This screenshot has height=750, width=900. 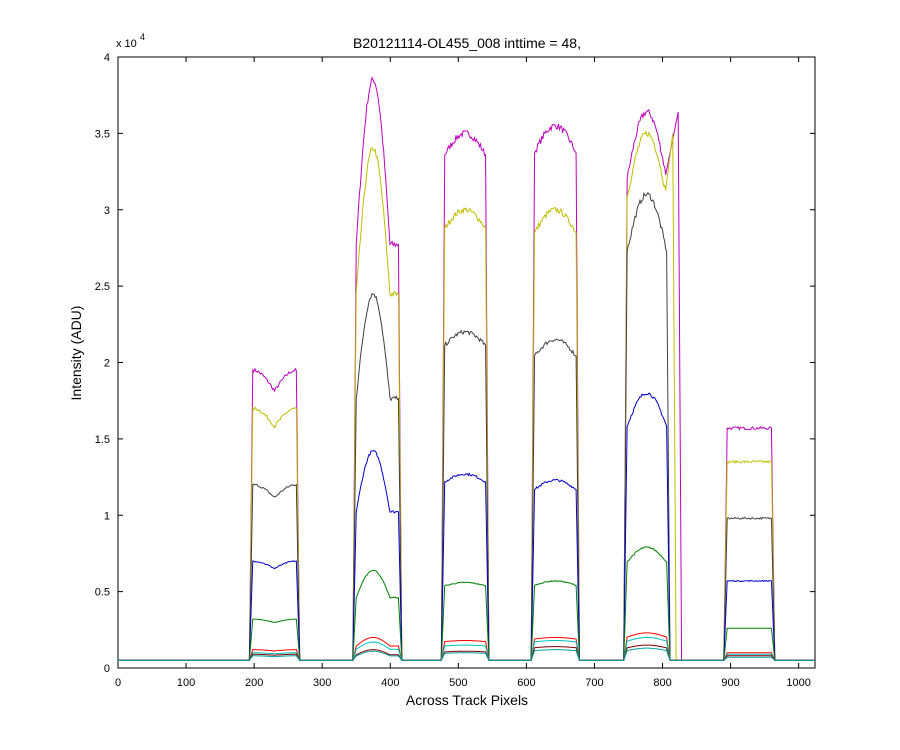 What do you see at coordinates (142, 37) in the screenshot?
I see `y-multiplier-exponent: 4` at bounding box center [142, 37].